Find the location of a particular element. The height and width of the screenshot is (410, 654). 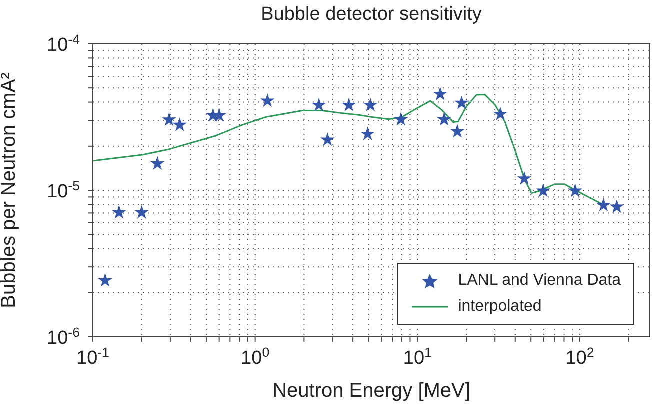

x-tick-label: 10$^{1}$ is located at coordinates (417, 356).